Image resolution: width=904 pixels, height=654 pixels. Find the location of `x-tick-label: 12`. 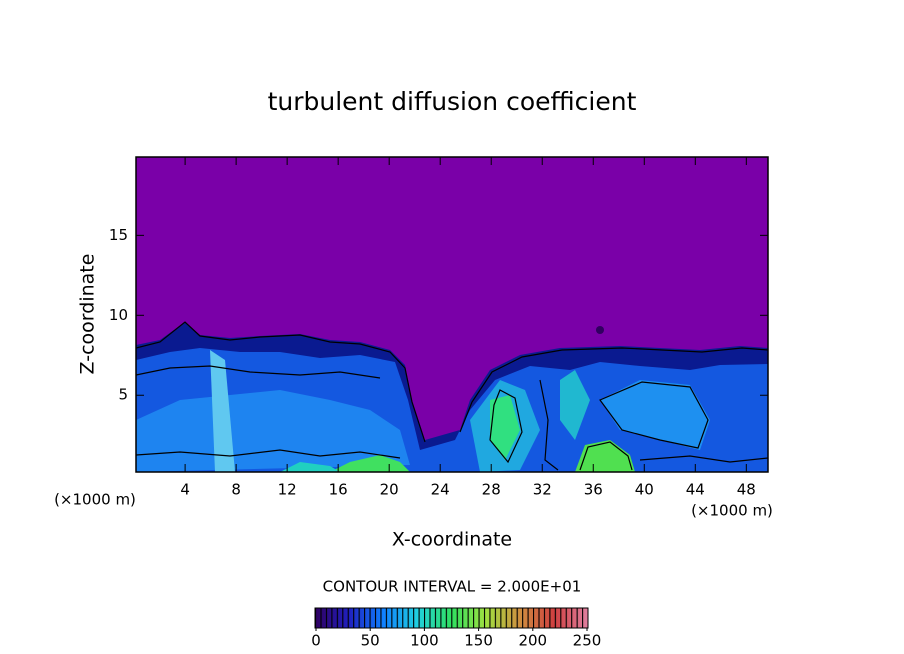

x-tick-label: 12 is located at coordinates (287, 490).